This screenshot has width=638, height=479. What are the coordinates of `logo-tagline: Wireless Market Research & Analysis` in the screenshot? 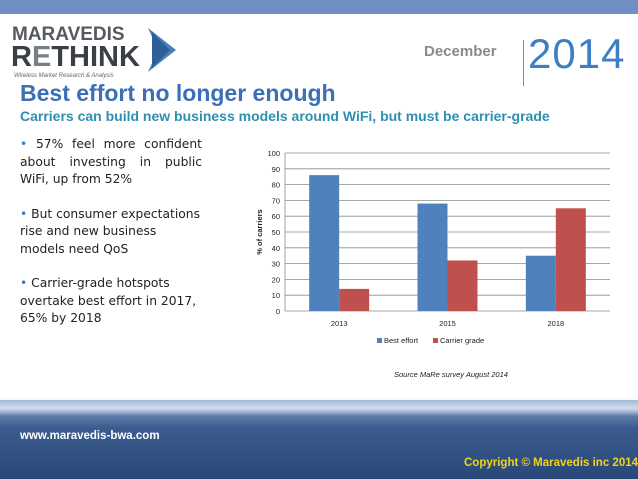 It's located at (64, 76).